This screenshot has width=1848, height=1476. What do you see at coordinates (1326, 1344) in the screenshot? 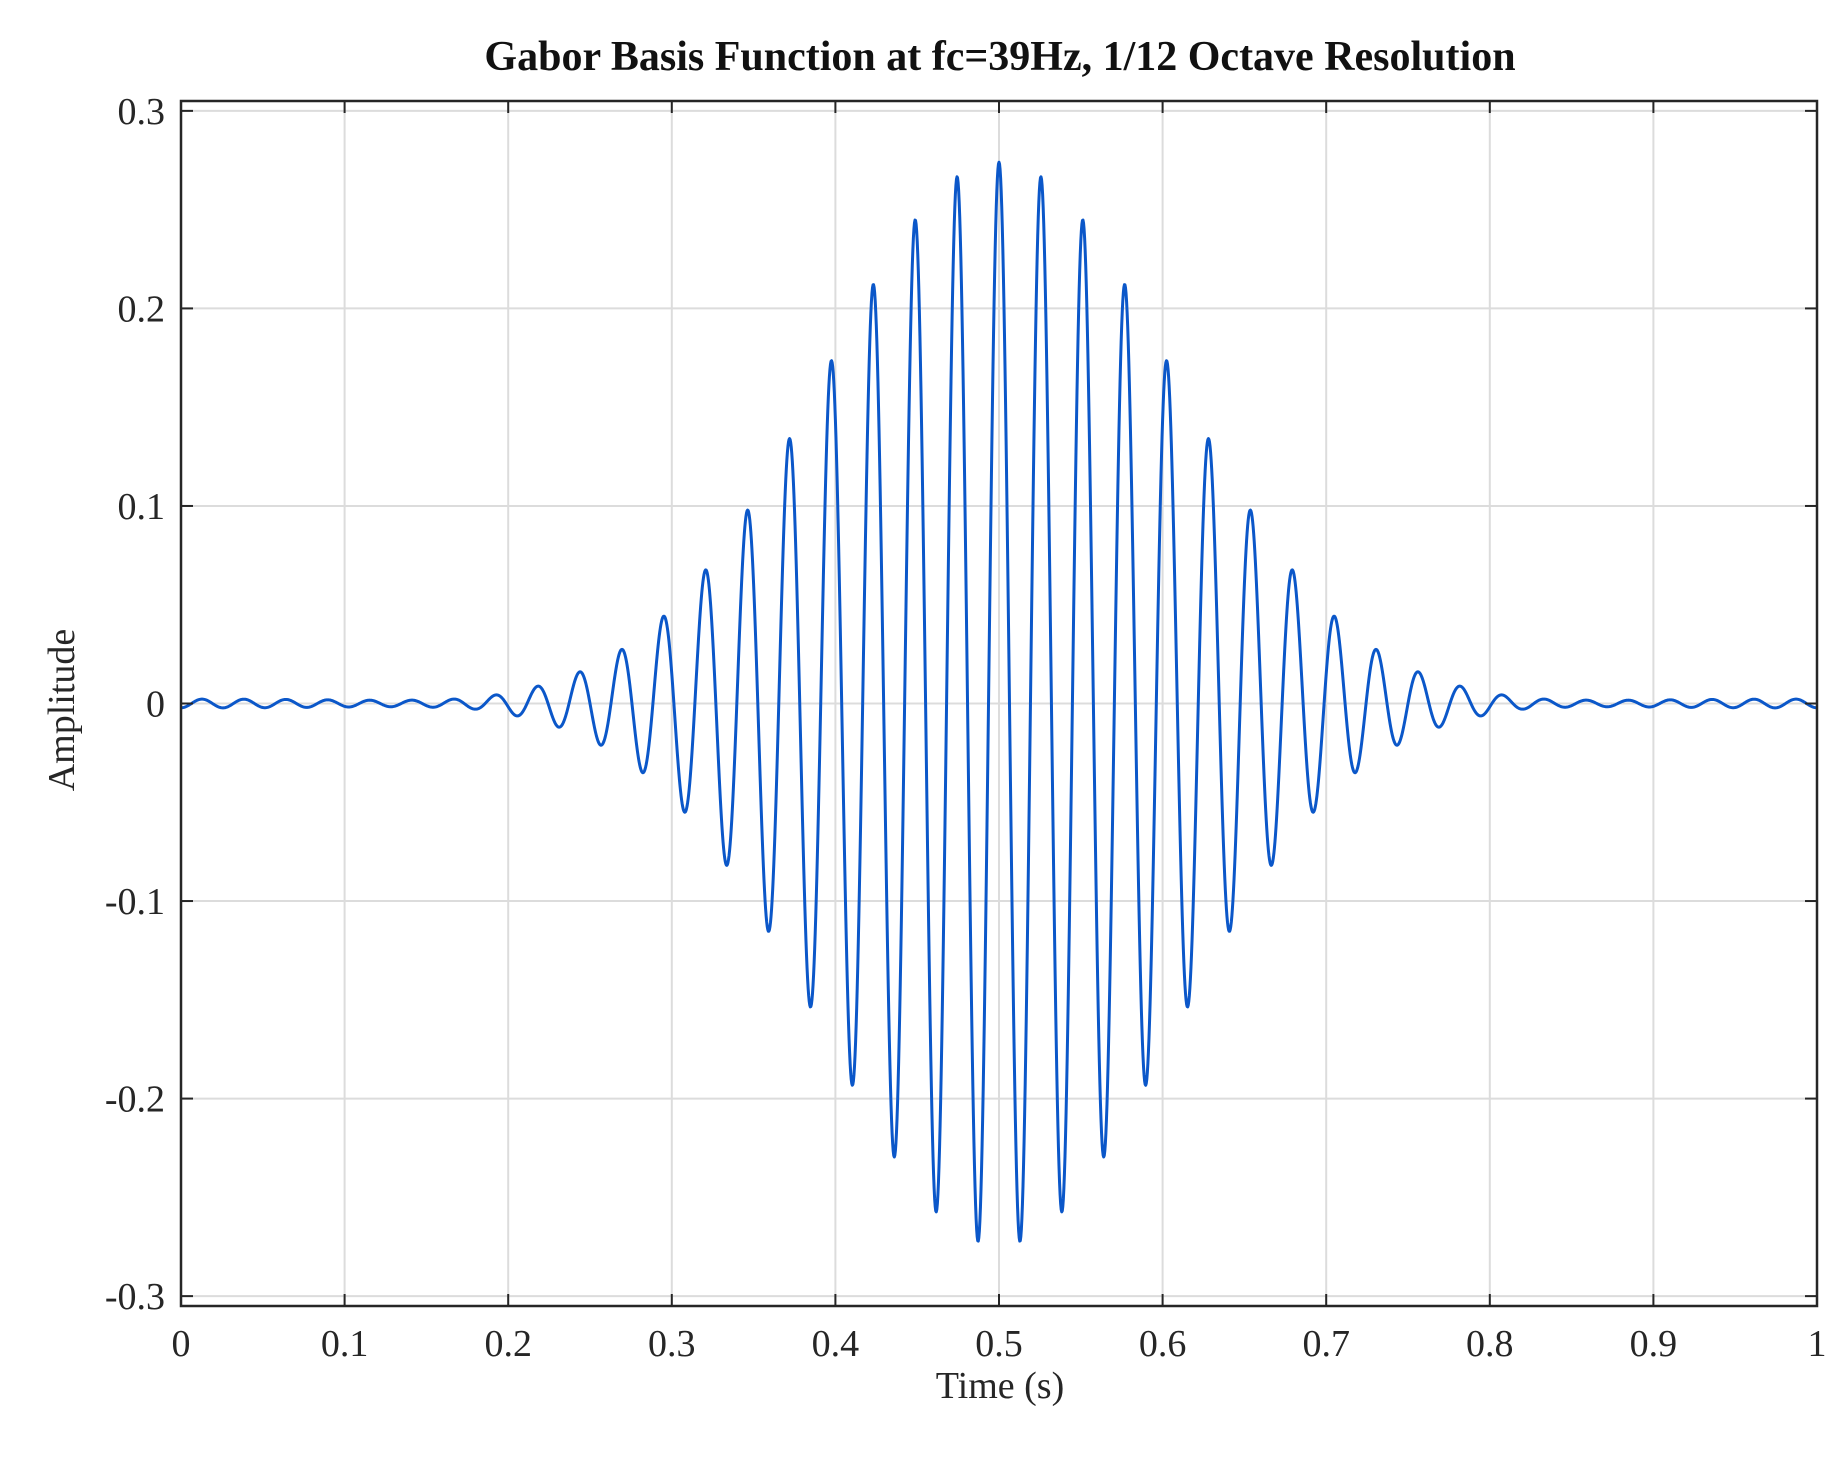
I see `x-tick-label: 0.7` at bounding box center [1326, 1344].